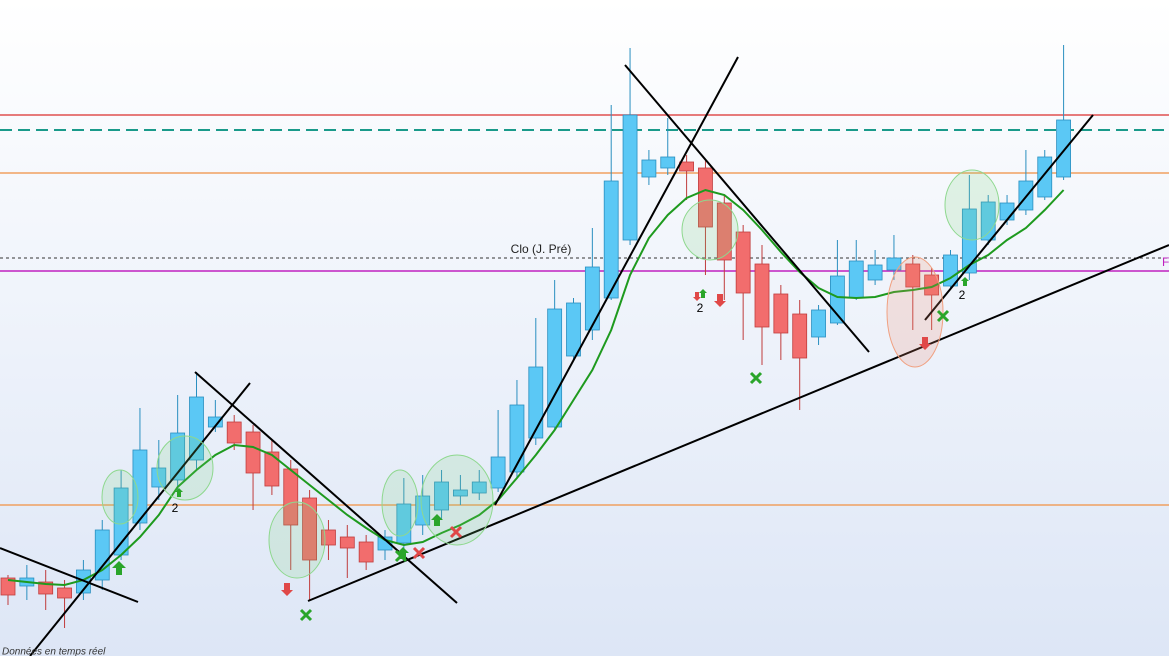 This screenshot has height=656, width=1169. I want to click on highlight-ellipse, so click(915, 312).